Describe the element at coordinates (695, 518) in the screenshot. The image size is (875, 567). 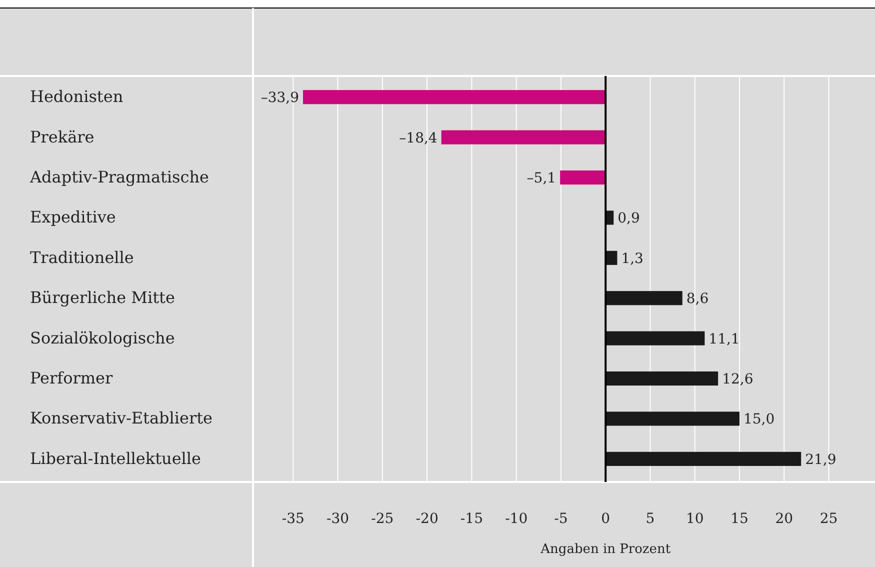
I see `x-tick-label: 10` at that location.